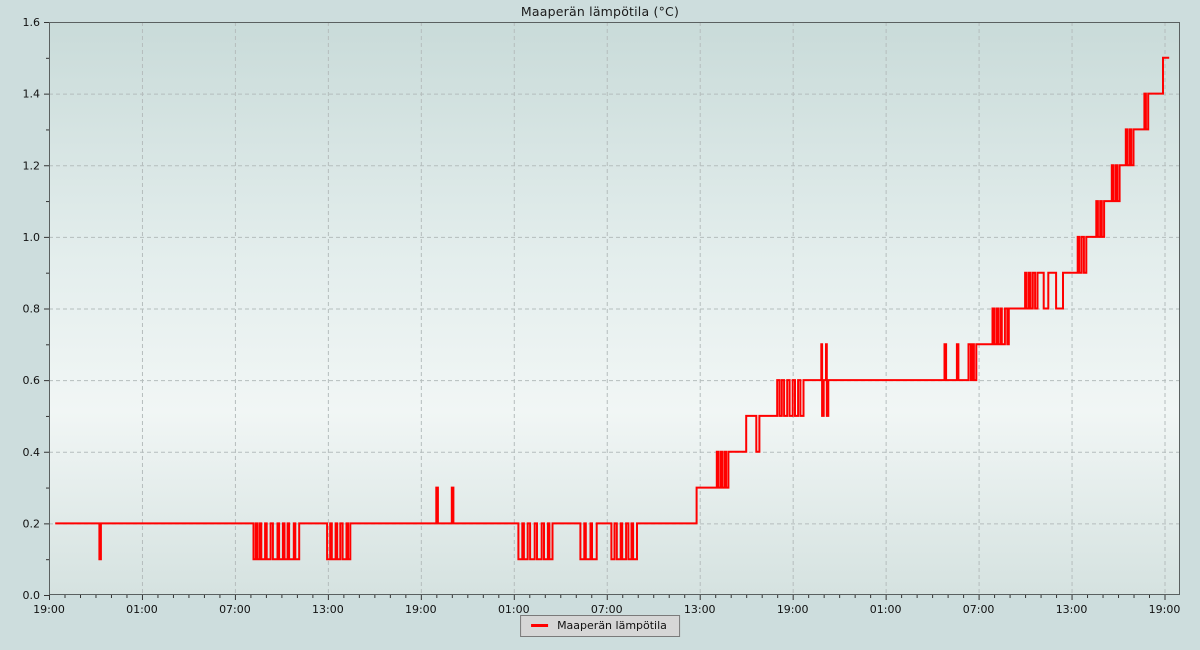 This screenshot has width=1200, height=650. I want to click on svg-text: 0.8, so click(32, 309).